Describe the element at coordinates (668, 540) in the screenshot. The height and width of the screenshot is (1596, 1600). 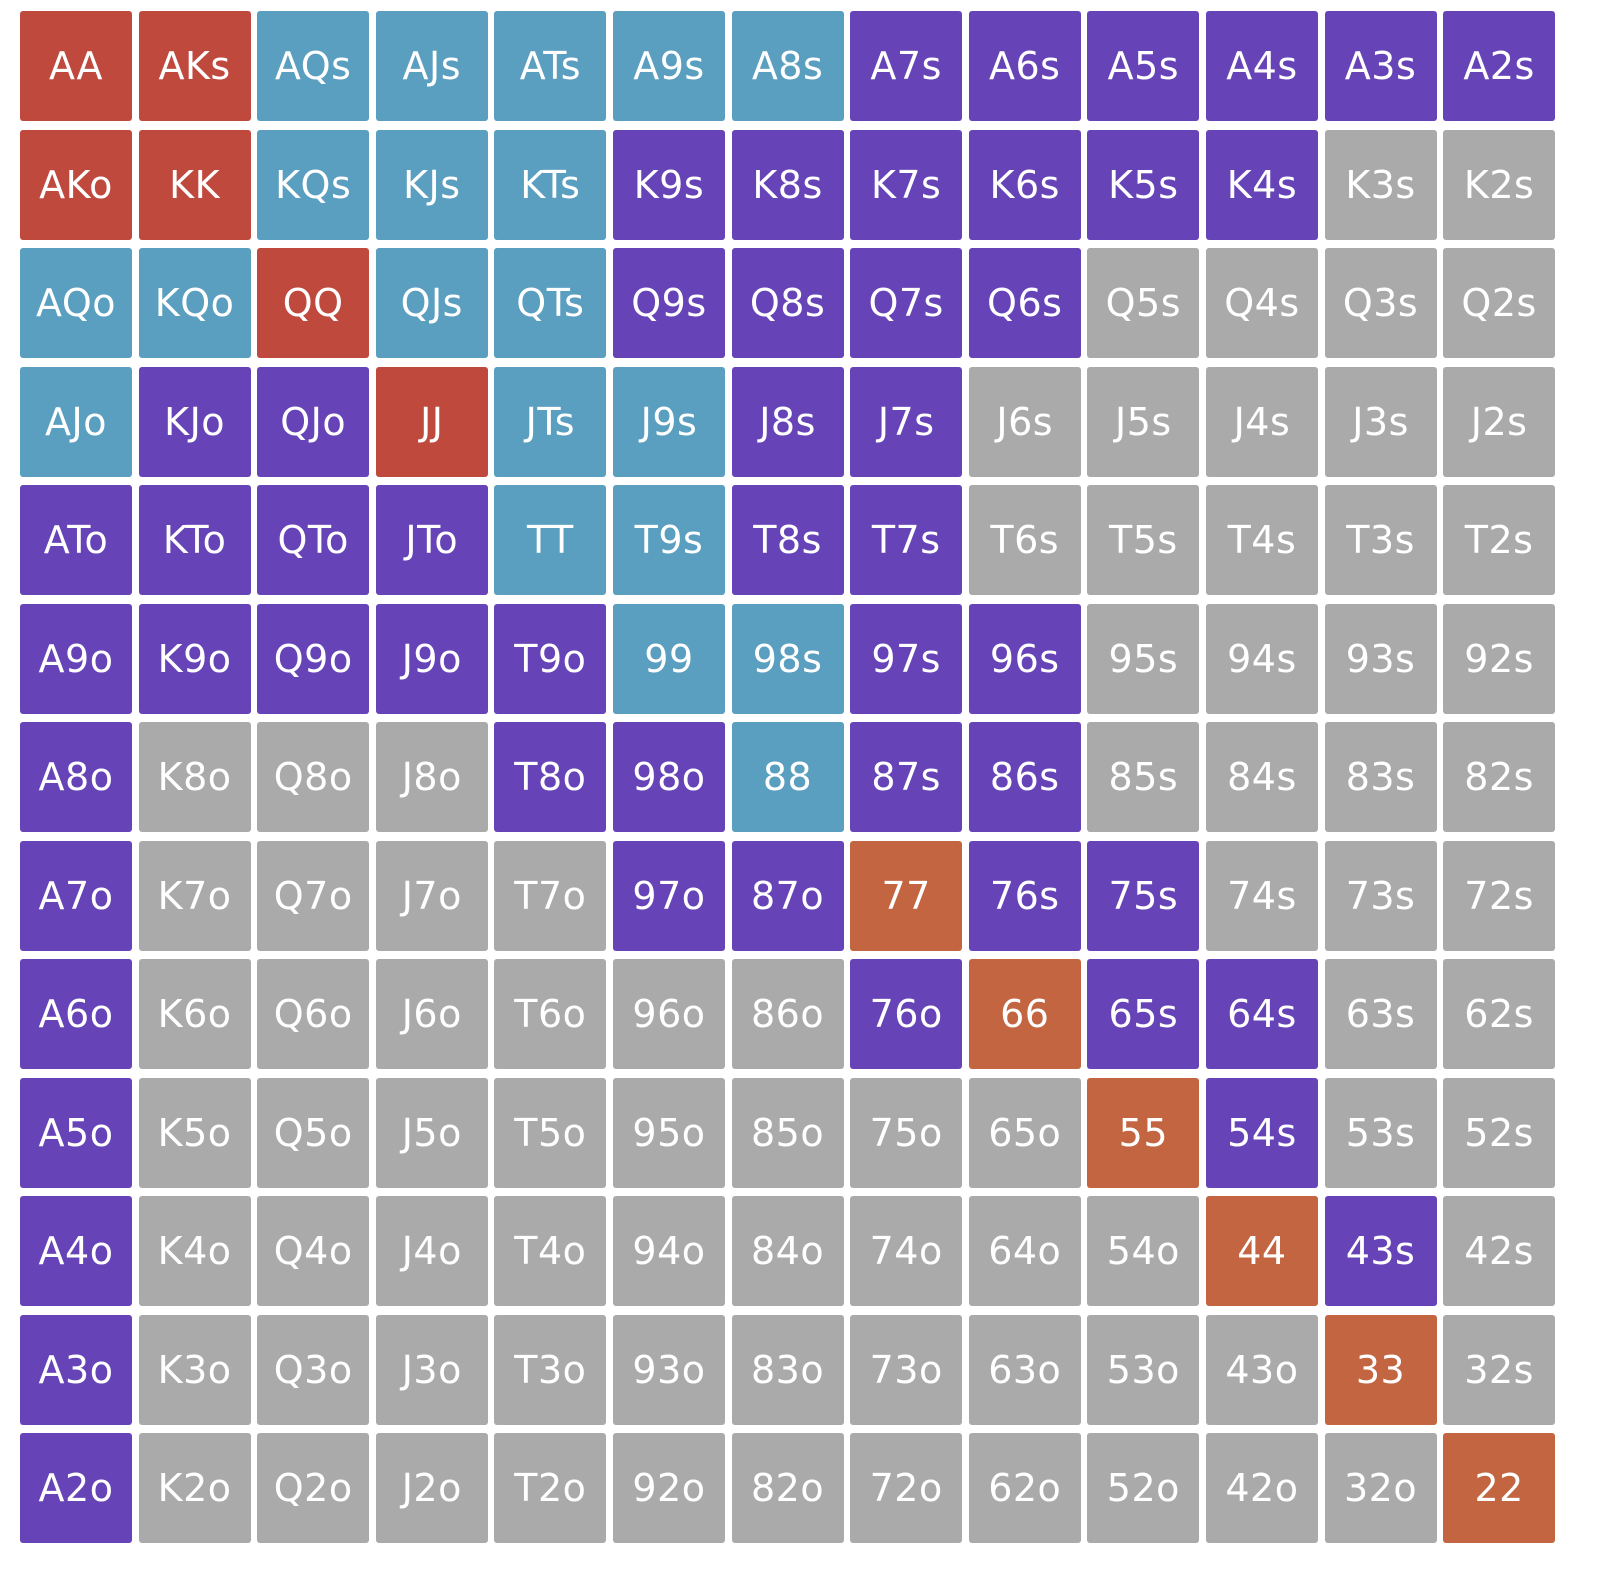
I see `hand-cell-t9s: T9s` at that location.